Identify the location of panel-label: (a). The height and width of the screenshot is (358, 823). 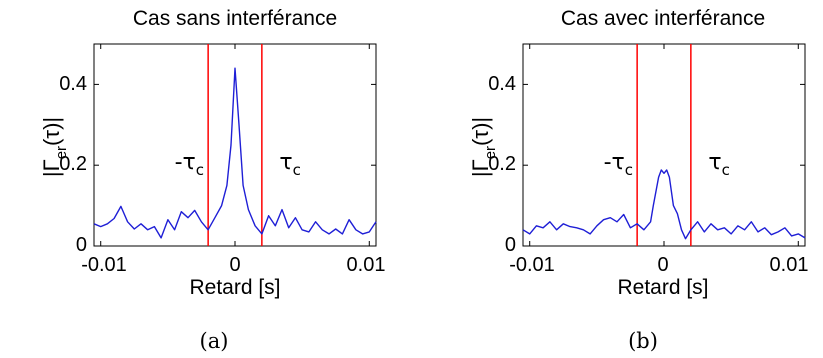
(214, 341).